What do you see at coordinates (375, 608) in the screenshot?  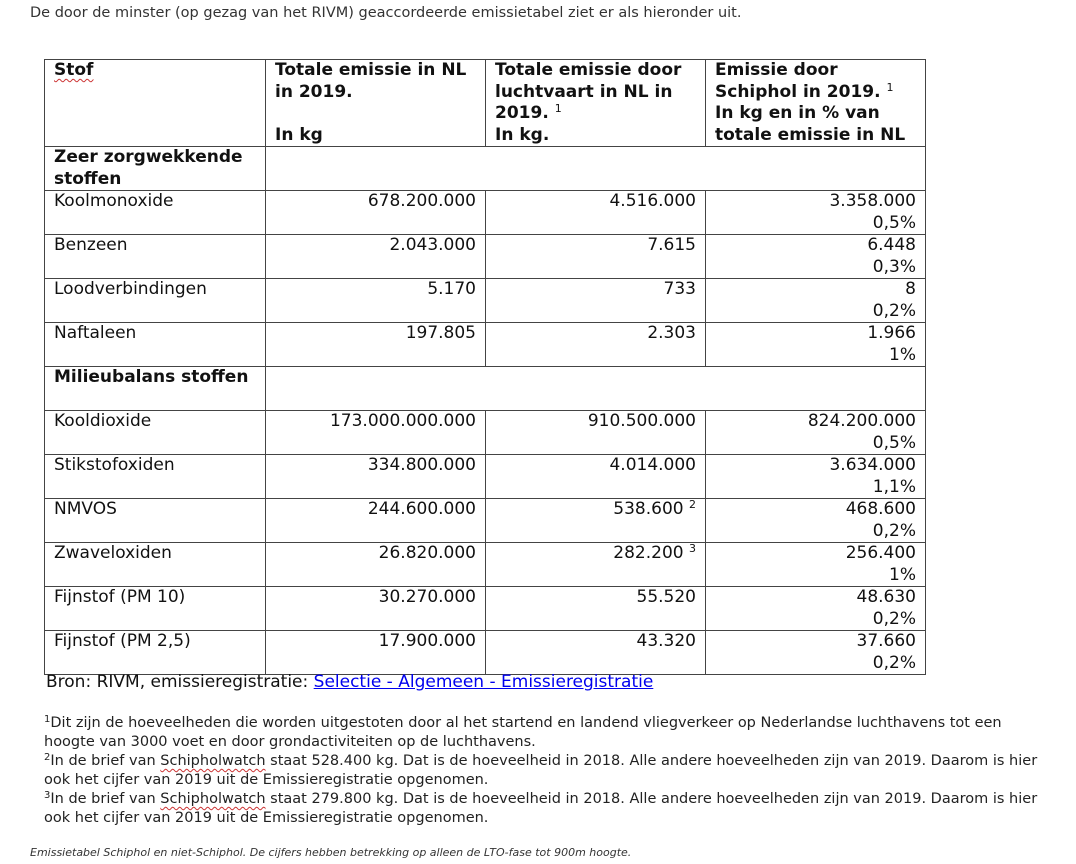 I see `cell-total-nl: 30.270.000` at bounding box center [375, 608].